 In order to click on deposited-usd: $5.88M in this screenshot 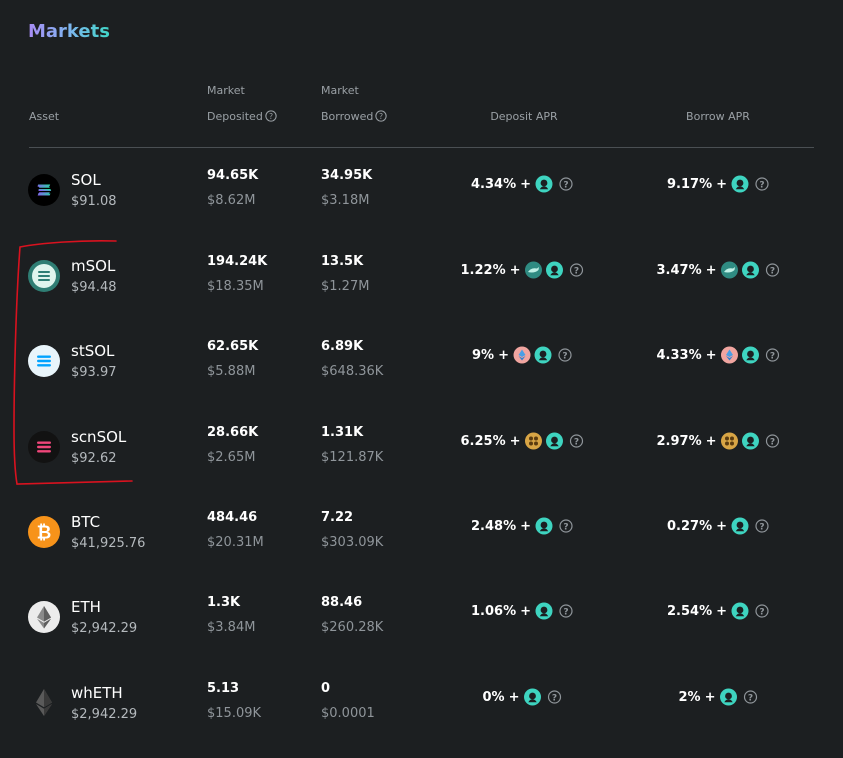, I will do `click(231, 371)`.